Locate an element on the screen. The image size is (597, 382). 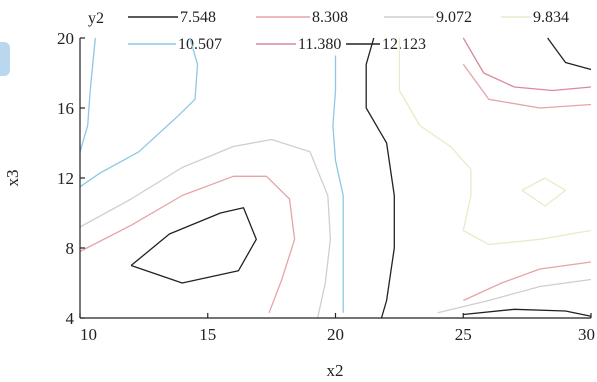
y-tick-label: 12 is located at coordinates (65, 178).